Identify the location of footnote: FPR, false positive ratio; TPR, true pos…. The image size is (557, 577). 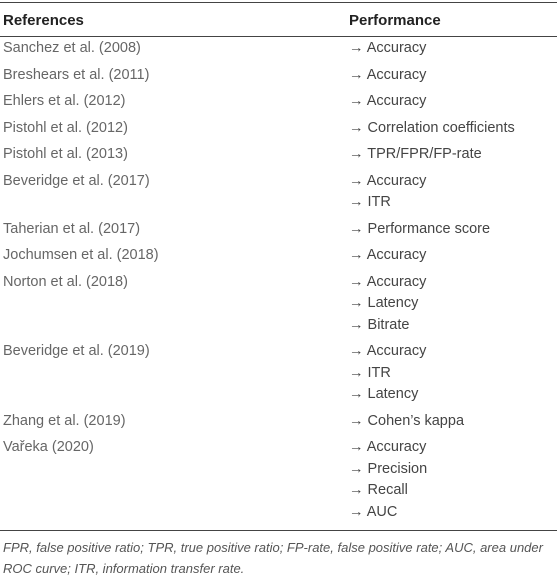
(273, 558).